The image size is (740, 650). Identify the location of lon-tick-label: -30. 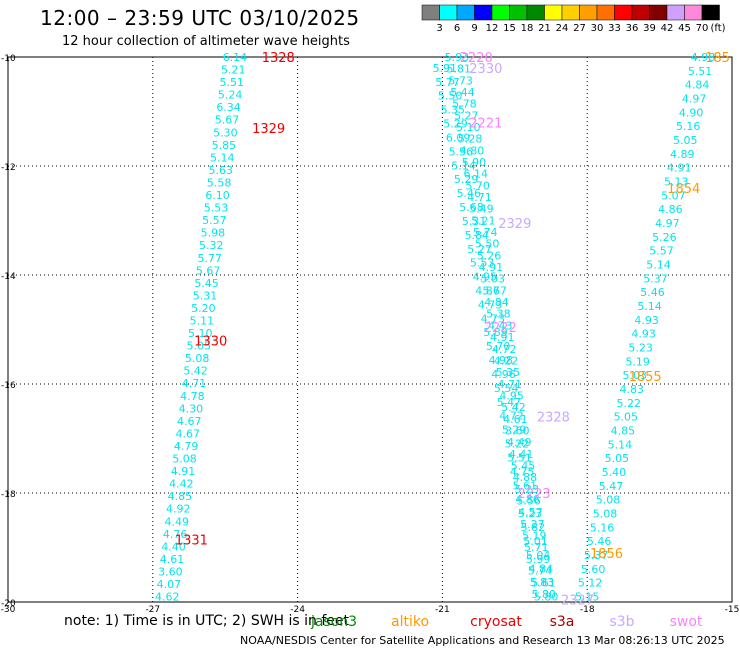
(8, 610).